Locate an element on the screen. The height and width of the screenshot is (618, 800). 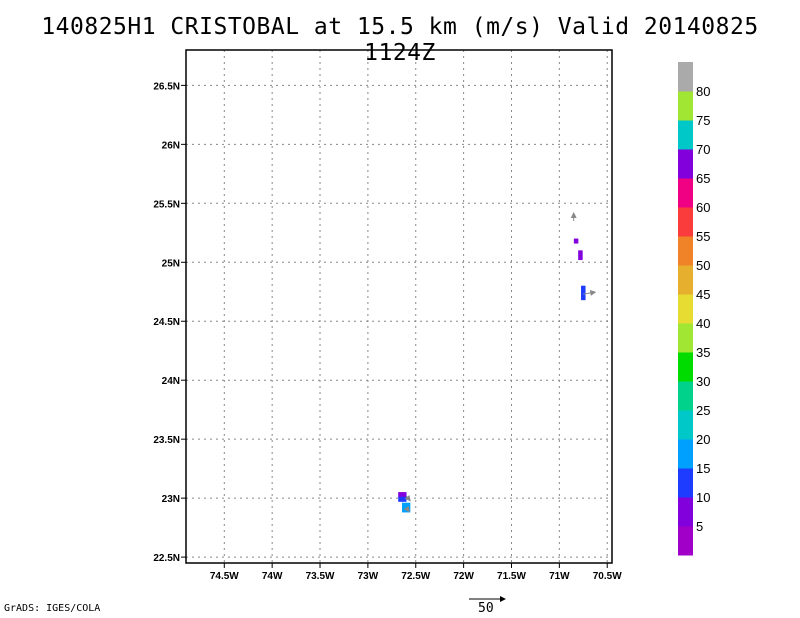
colorbar-label: 75 is located at coordinates (703, 120).